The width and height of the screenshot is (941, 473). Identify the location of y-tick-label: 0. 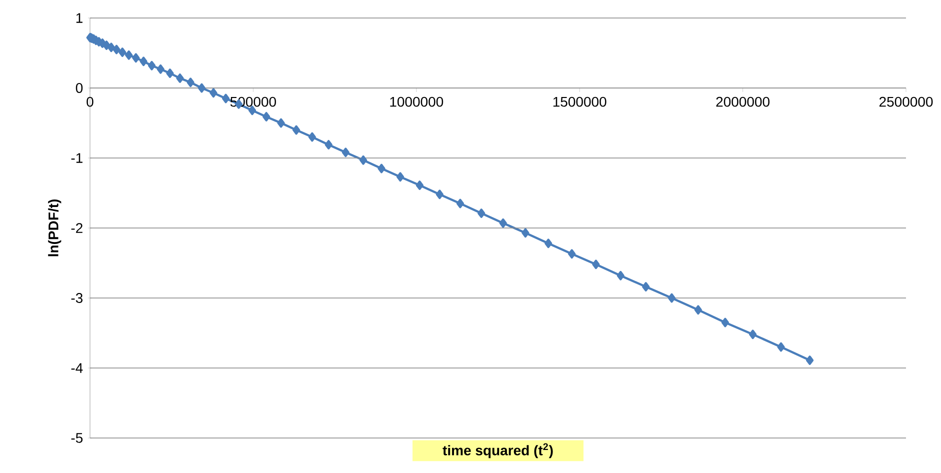
(79, 88).